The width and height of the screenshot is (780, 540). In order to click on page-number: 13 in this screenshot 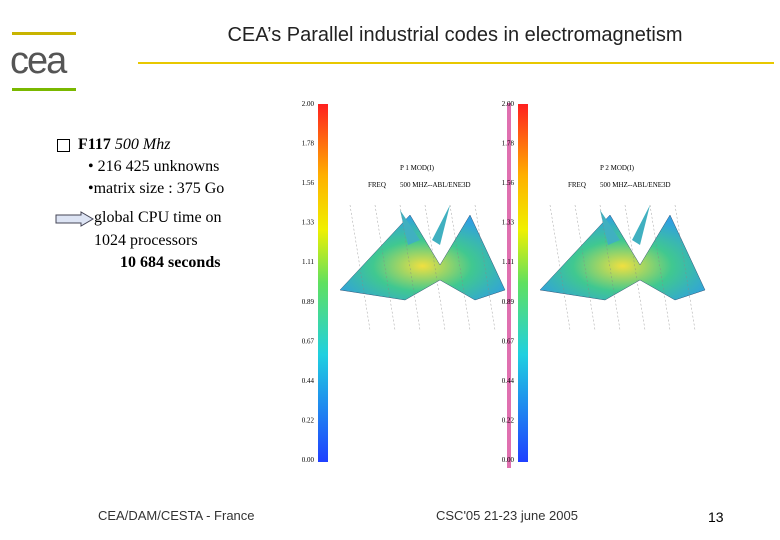, I will do `click(716, 517)`.